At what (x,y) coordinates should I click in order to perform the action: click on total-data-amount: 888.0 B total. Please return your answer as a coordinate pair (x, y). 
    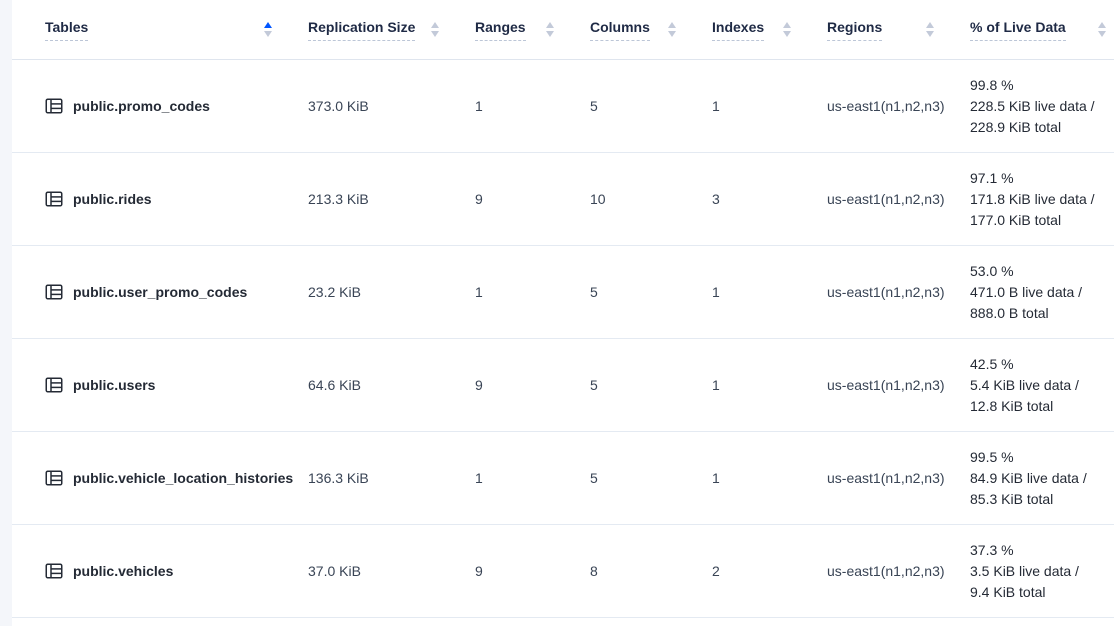
    Looking at the image, I should click on (1009, 312).